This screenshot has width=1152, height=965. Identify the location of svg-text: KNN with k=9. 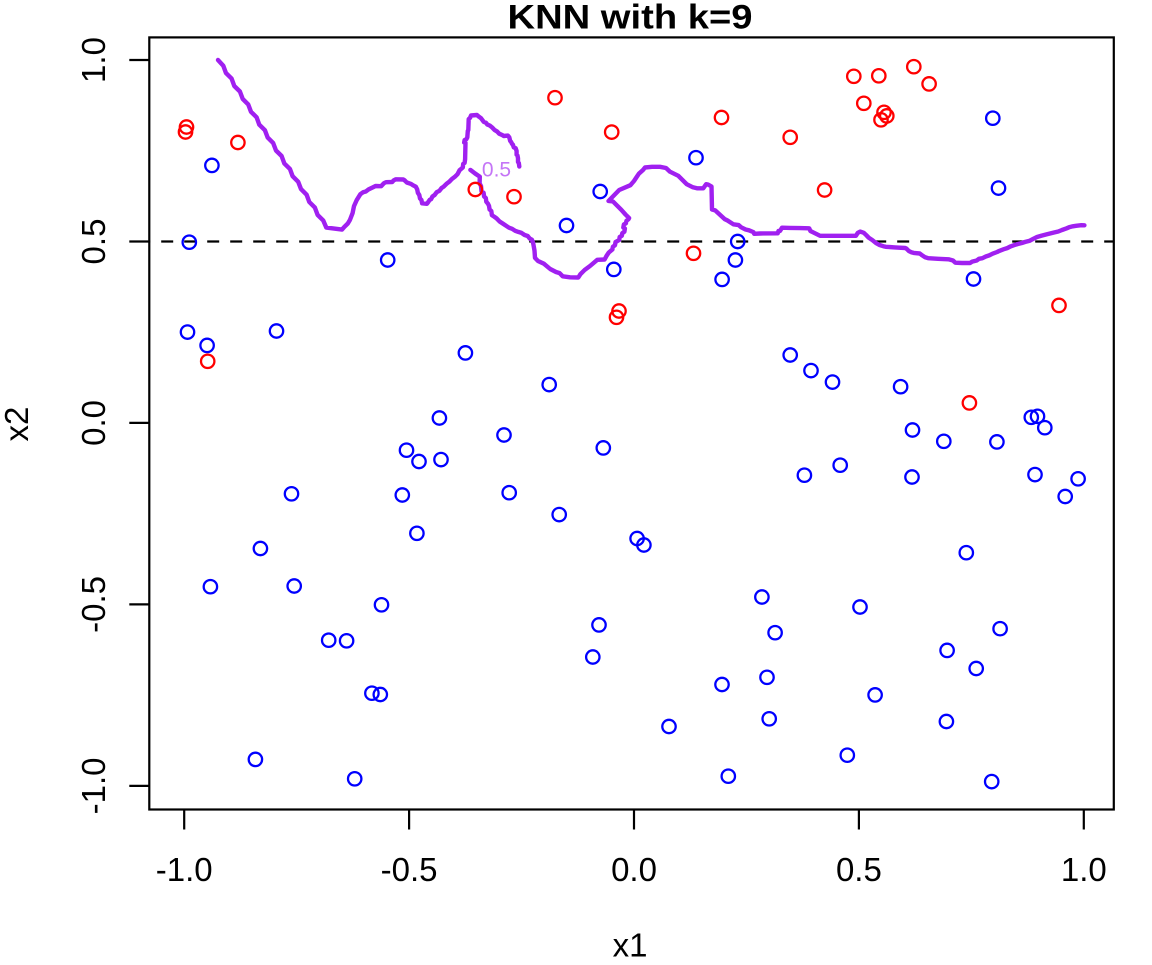
(630, 18).